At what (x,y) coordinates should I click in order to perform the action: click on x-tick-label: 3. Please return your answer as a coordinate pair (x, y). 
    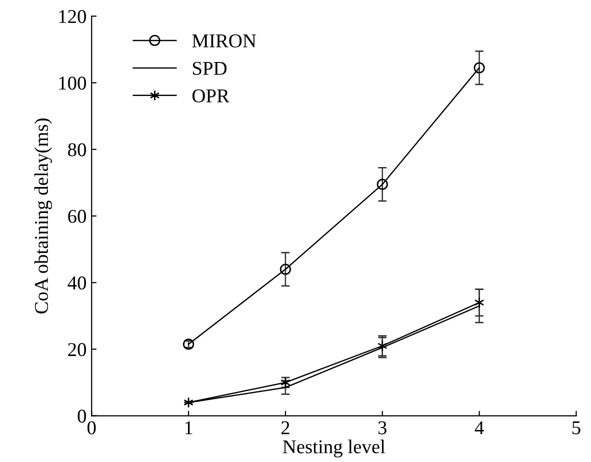
    Looking at the image, I should click on (382, 427).